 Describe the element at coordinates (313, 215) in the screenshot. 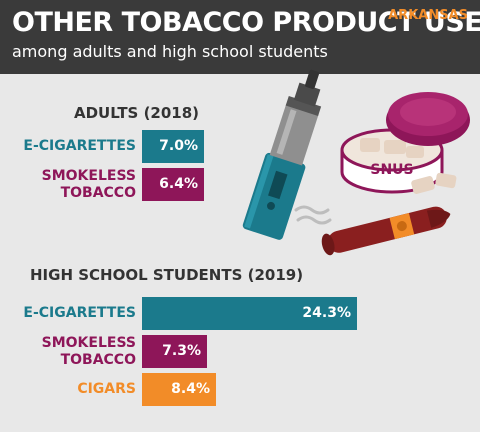

I see `smoke-icon` at that location.